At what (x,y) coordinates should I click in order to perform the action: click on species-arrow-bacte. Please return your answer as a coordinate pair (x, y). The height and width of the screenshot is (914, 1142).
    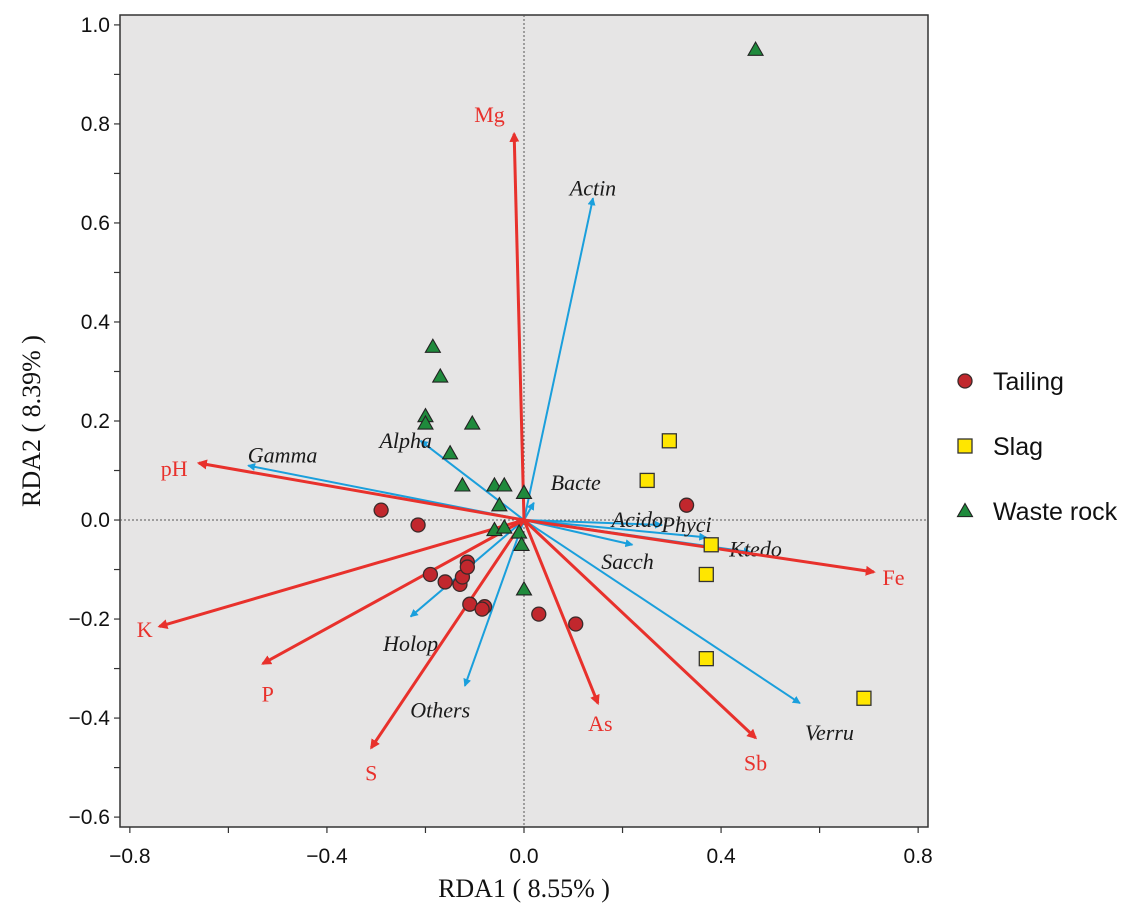
    Looking at the image, I should click on (529, 511).